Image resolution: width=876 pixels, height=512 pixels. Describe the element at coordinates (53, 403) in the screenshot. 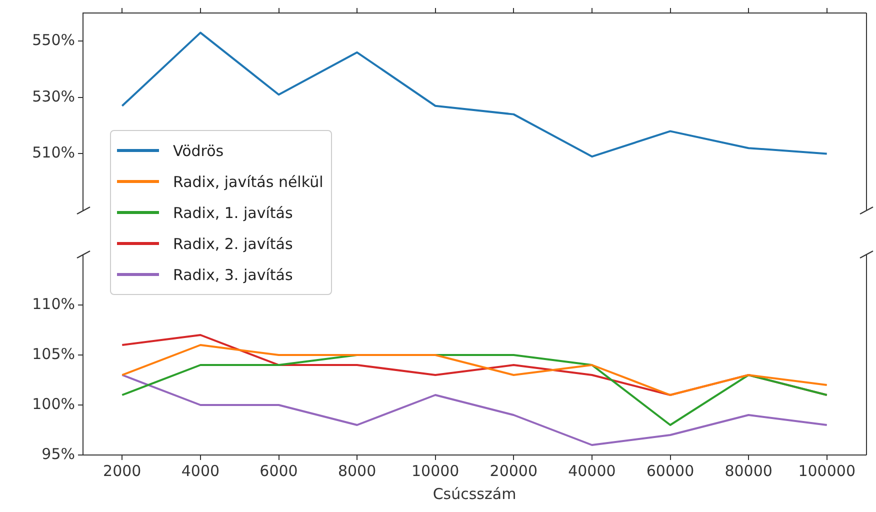

I see `y-tick-label: 100%` at that location.